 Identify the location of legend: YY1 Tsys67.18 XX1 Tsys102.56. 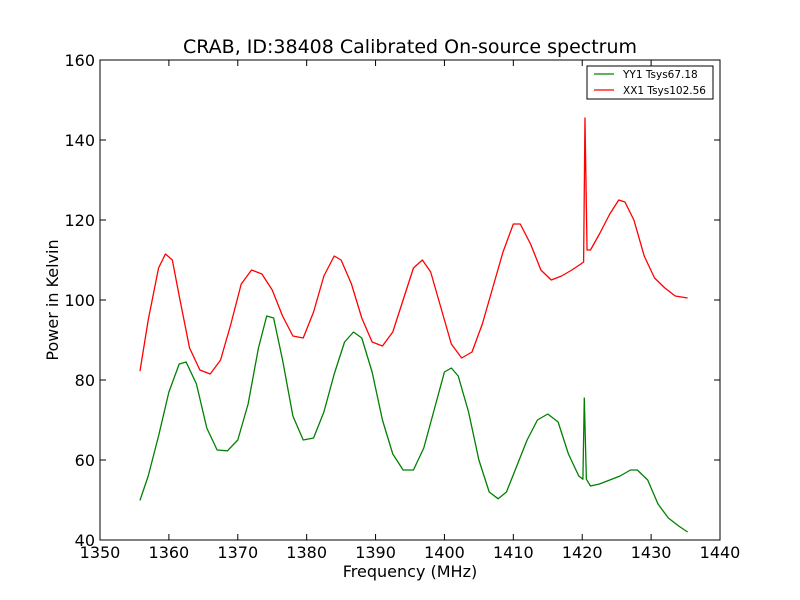
(650, 82).